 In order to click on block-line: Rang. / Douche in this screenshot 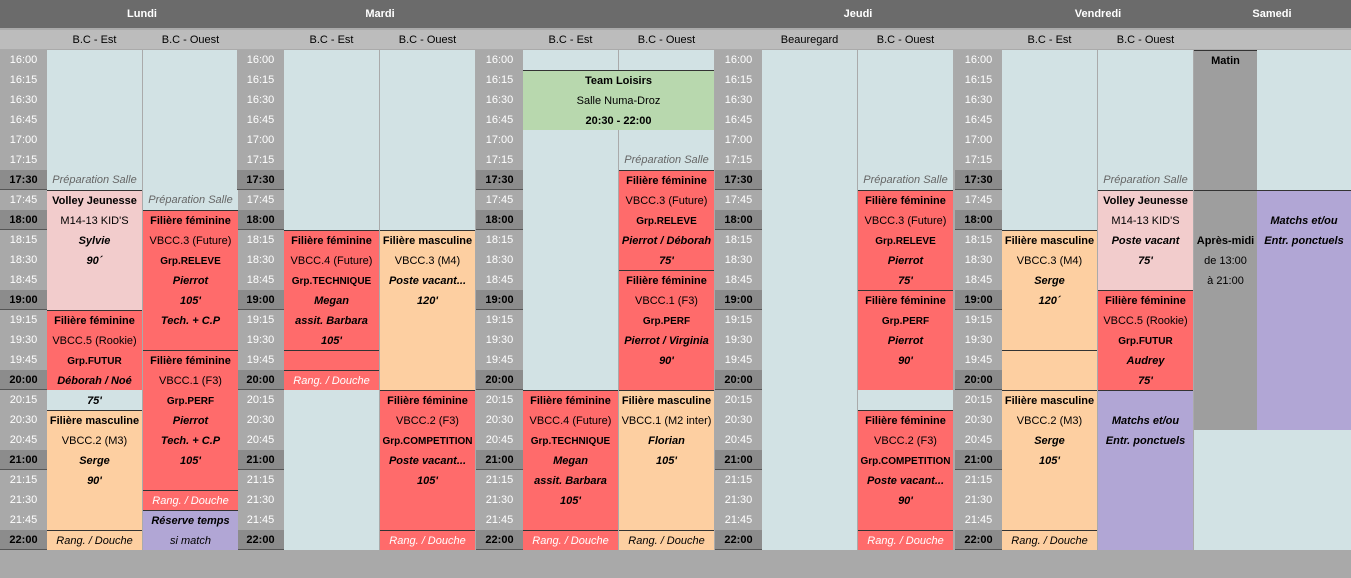, I will do `click(1049, 541)`.